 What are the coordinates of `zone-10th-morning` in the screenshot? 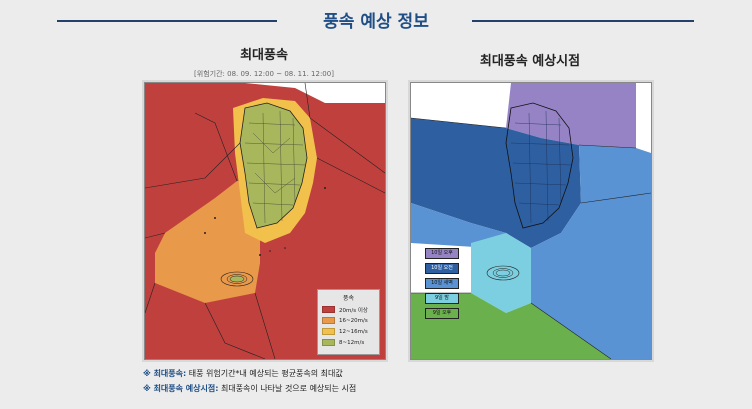 It's located at (496, 183).